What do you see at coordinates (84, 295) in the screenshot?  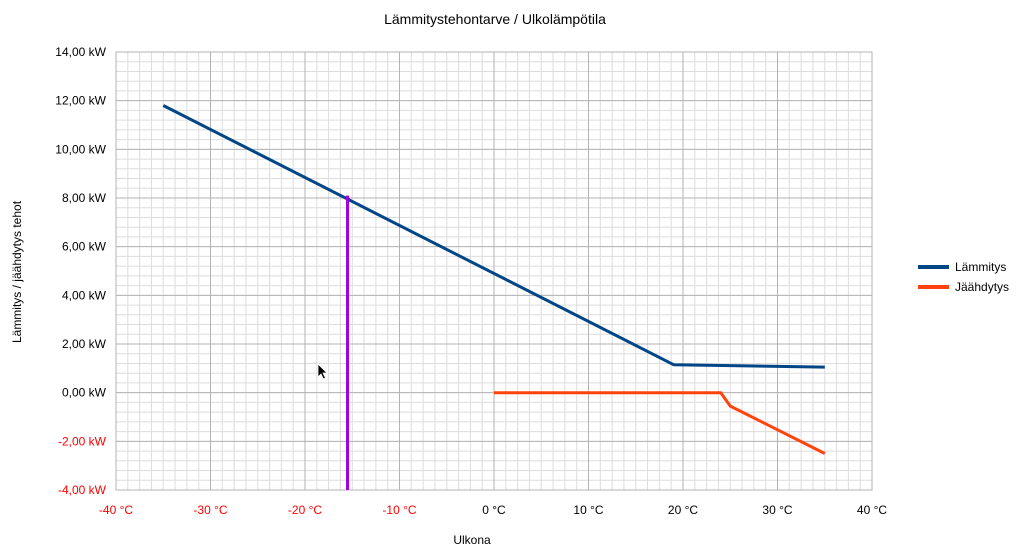 I see `y-tick-label: 4,00 kW` at bounding box center [84, 295].